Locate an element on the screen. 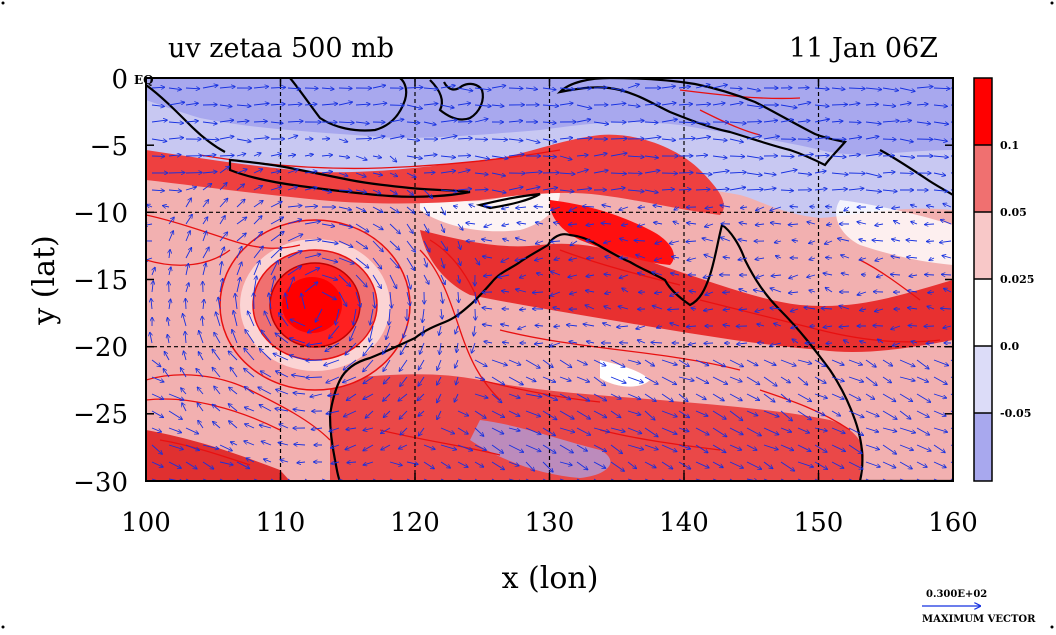 This screenshot has height=635, width=1056. y-tick-label: −20 is located at coordinates (100, 348).